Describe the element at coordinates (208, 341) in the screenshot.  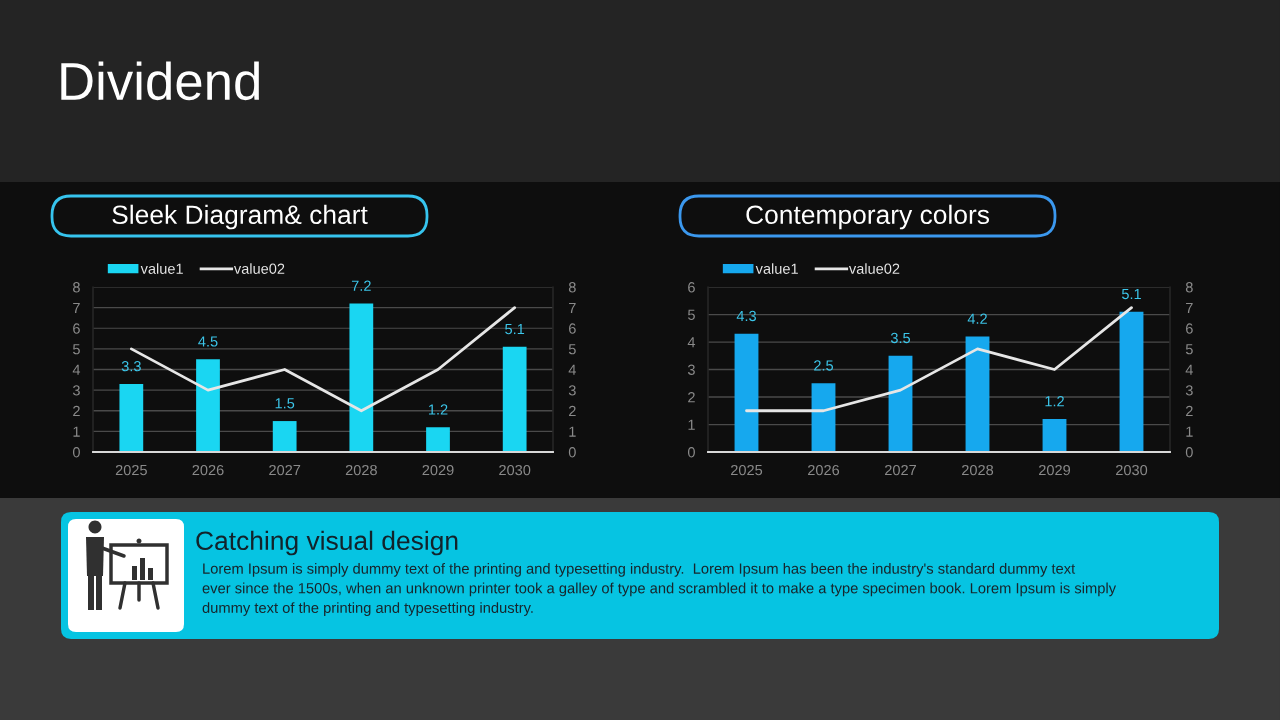
I see `data-label: 4.5` at that location.